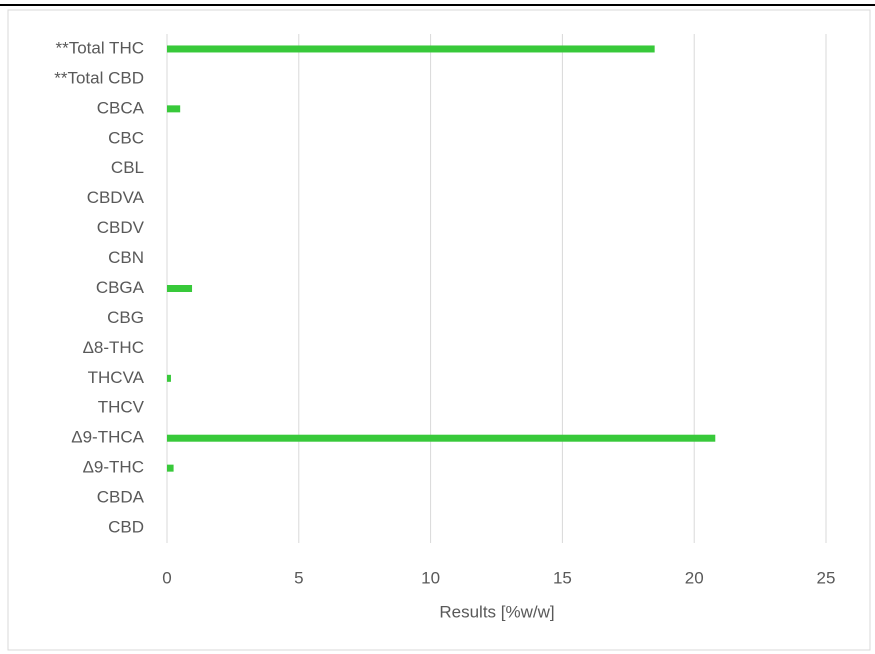  I want to click on y-tick-label: CBGA, so click(120, 287).